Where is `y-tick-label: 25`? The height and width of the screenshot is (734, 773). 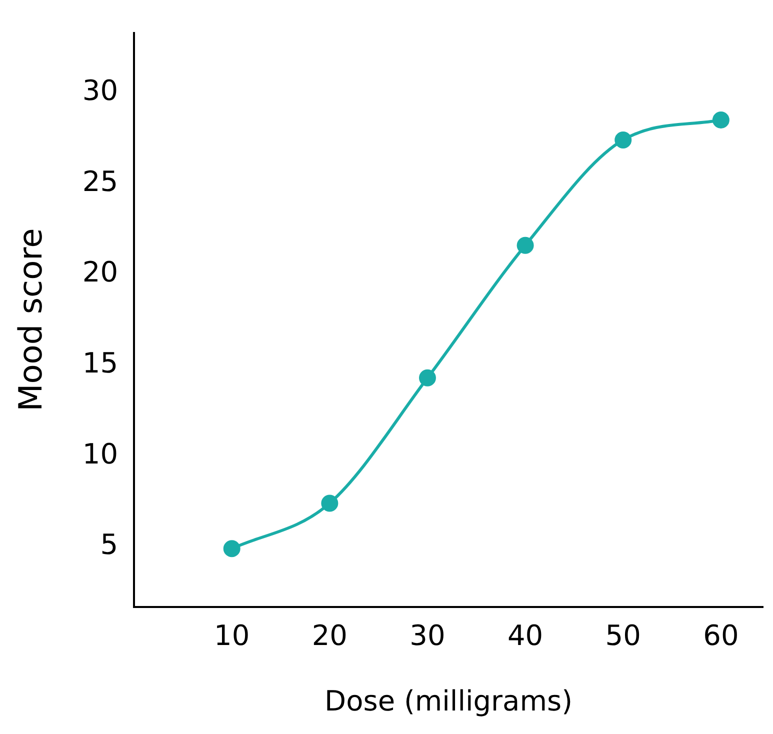
y-tick-label: 25 is located at coordinates (100, 181).